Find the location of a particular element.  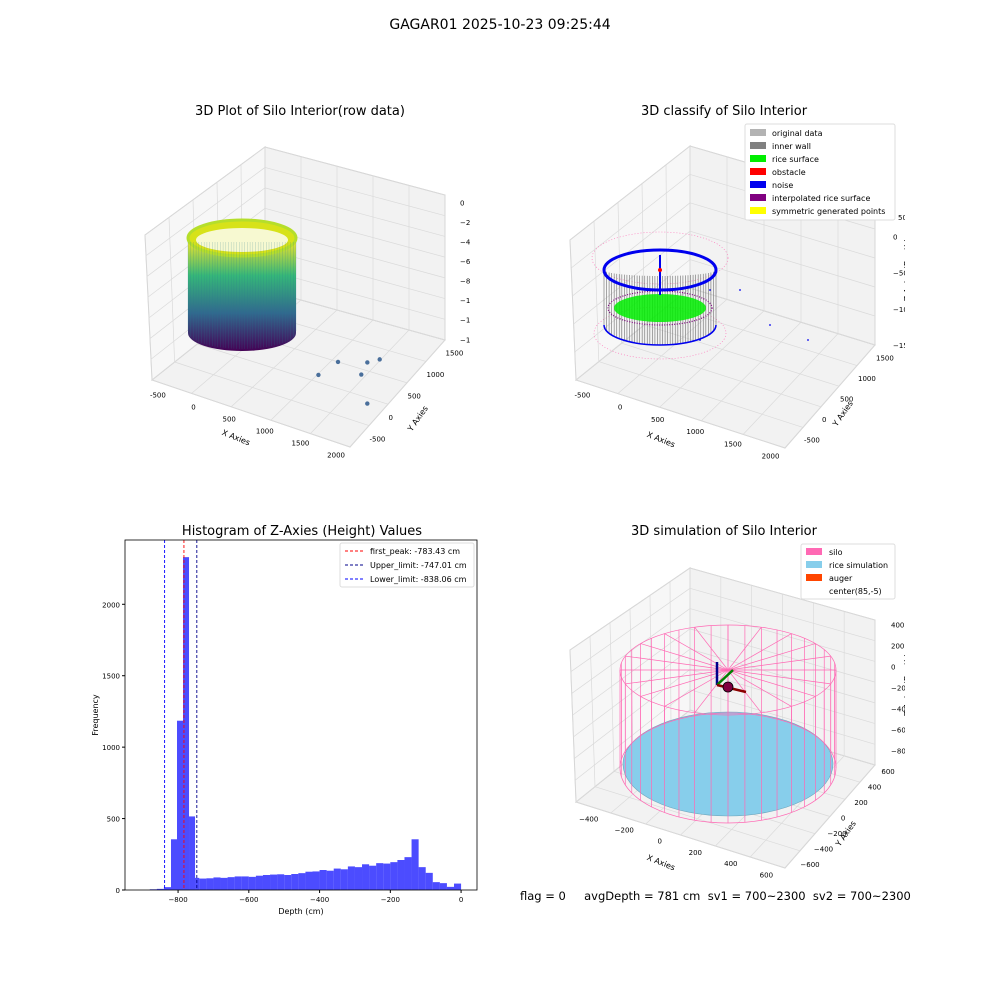

panel4-ytick-label: 0 is located at coordinates (843, 818).